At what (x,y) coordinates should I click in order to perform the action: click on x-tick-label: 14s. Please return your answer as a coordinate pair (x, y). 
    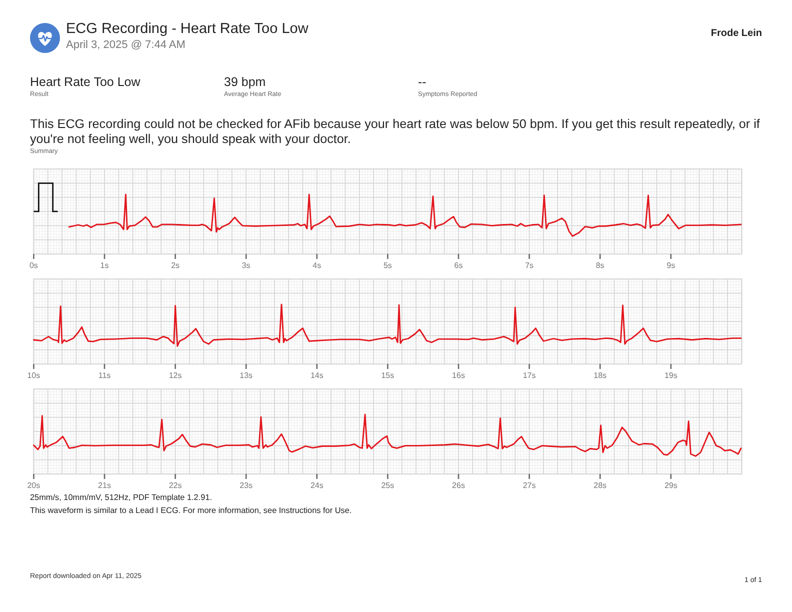
    Looking at the image, I should click on (317, 375).